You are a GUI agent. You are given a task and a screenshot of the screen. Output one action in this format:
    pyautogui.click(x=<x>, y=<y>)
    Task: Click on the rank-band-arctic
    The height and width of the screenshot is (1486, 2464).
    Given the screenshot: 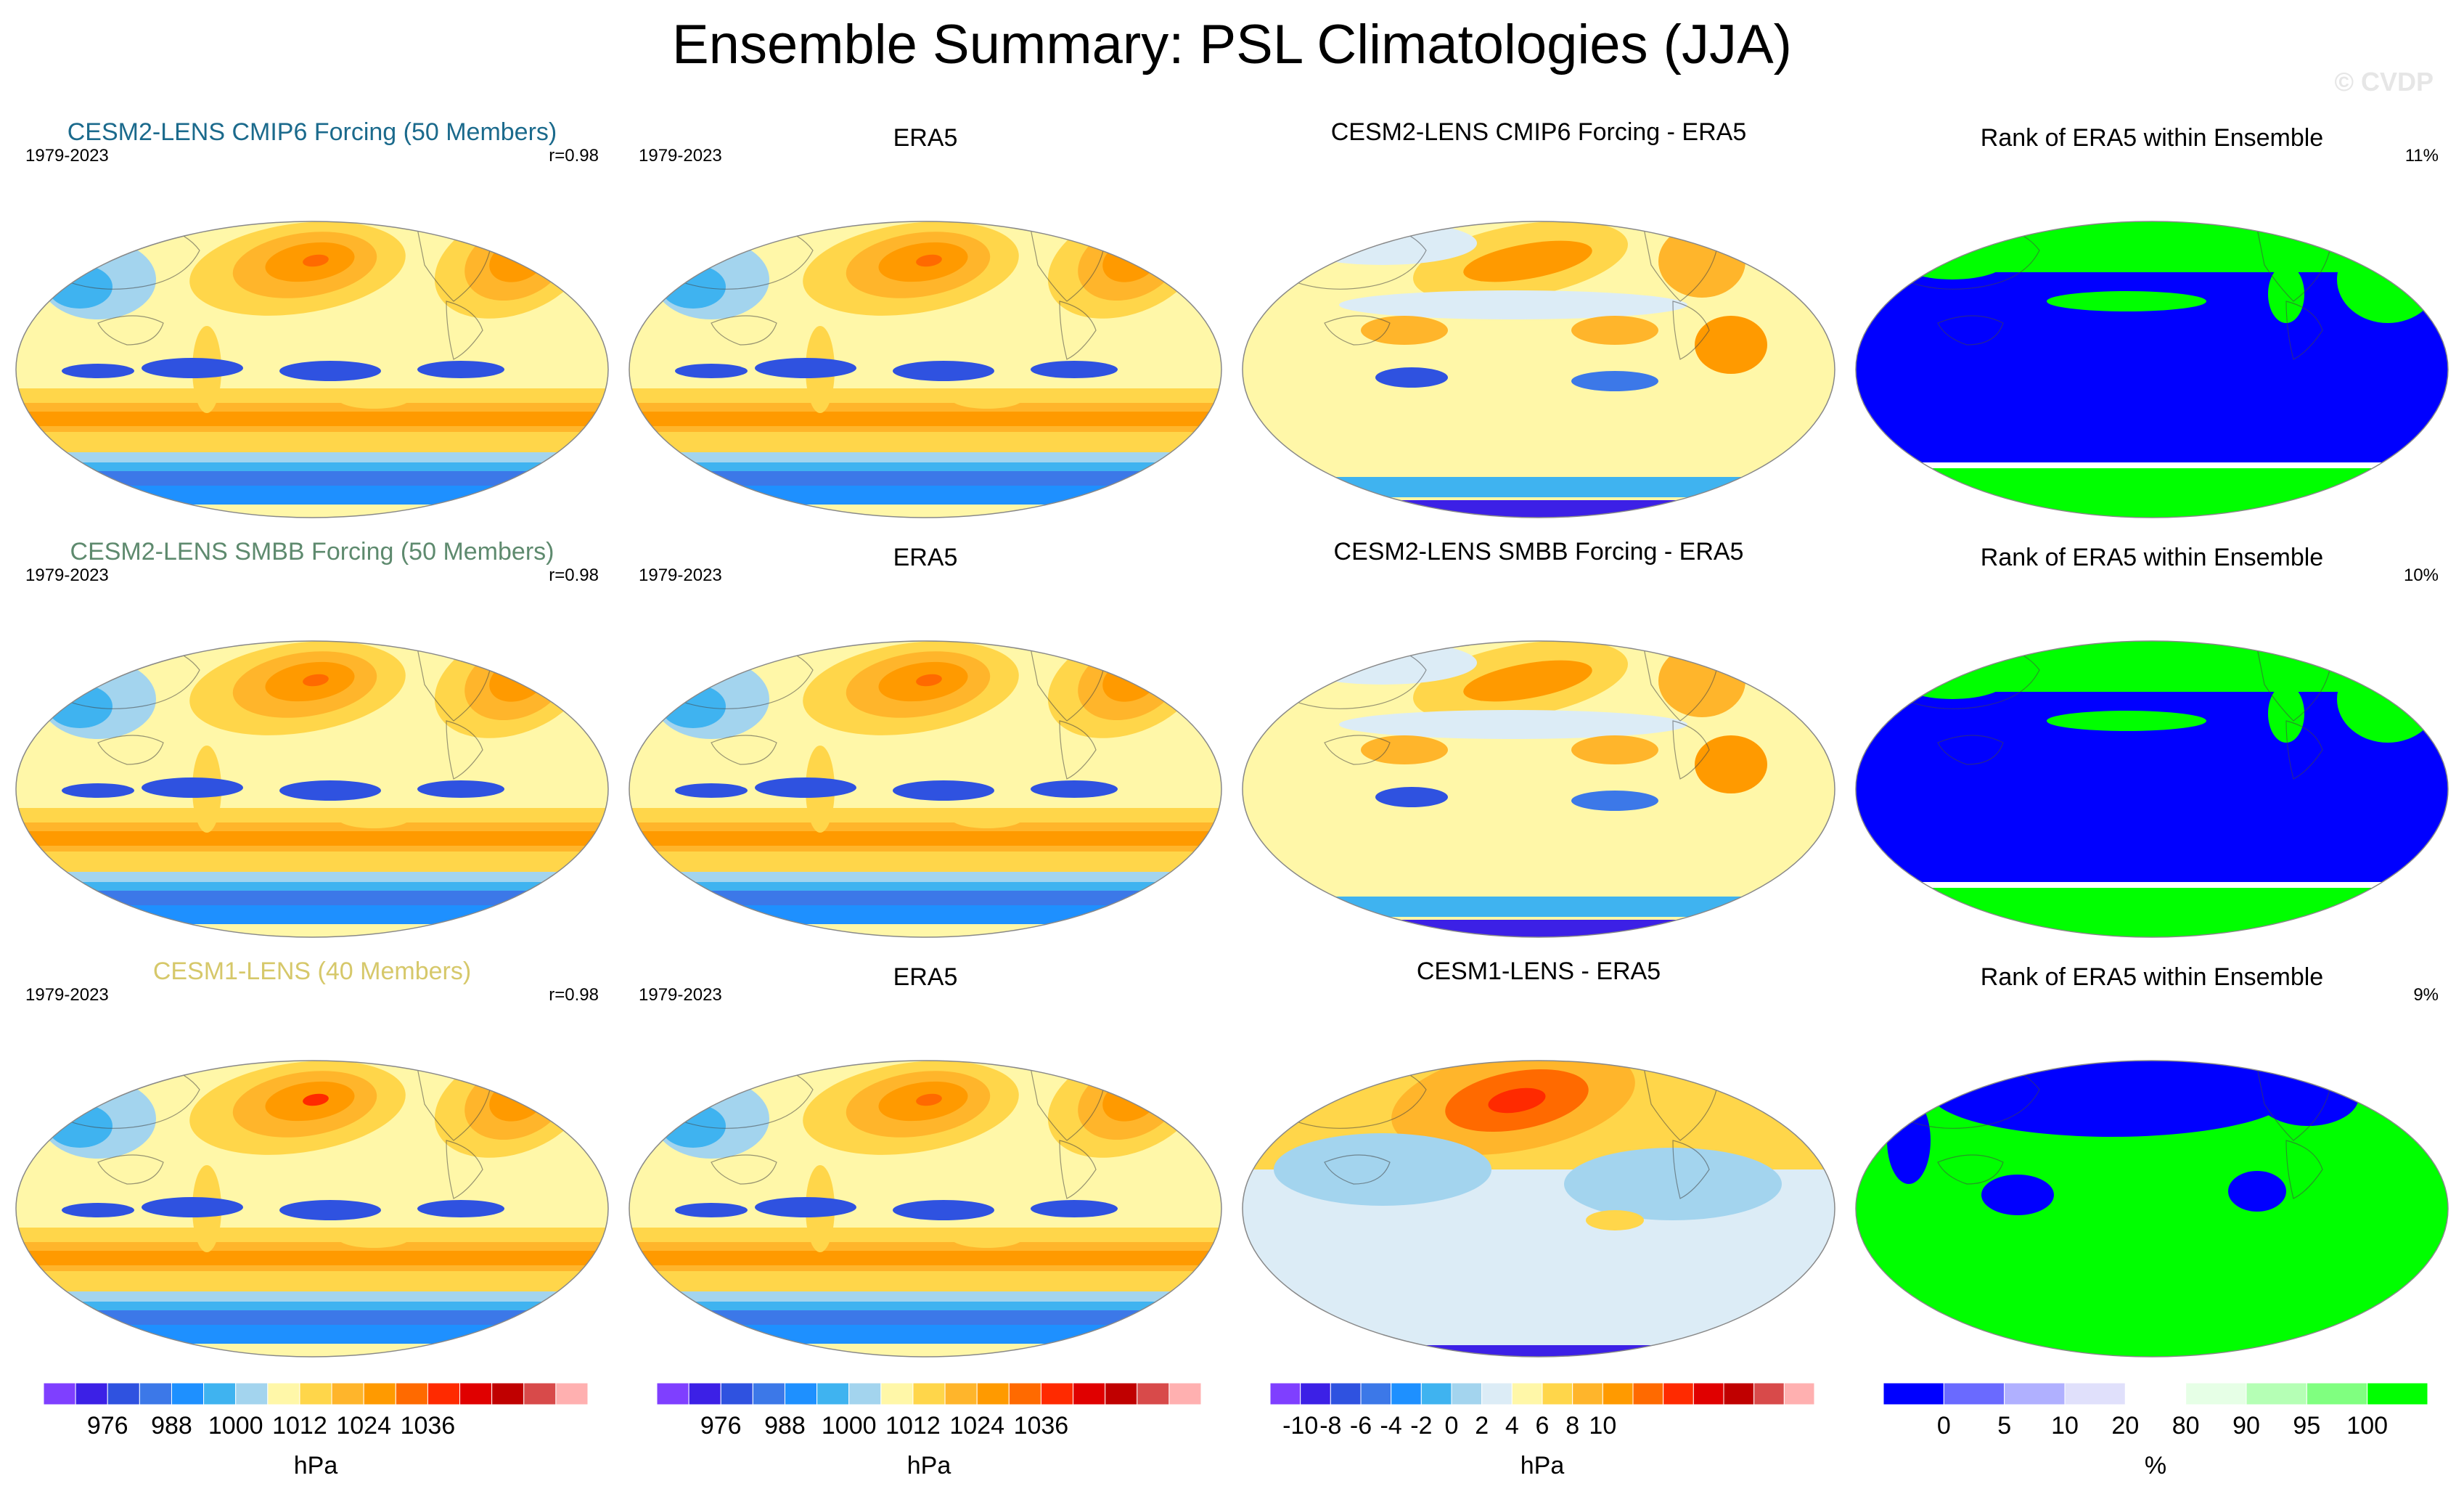 What is the action you would take?
    pyautogui.click(x=2152, y=247)
    